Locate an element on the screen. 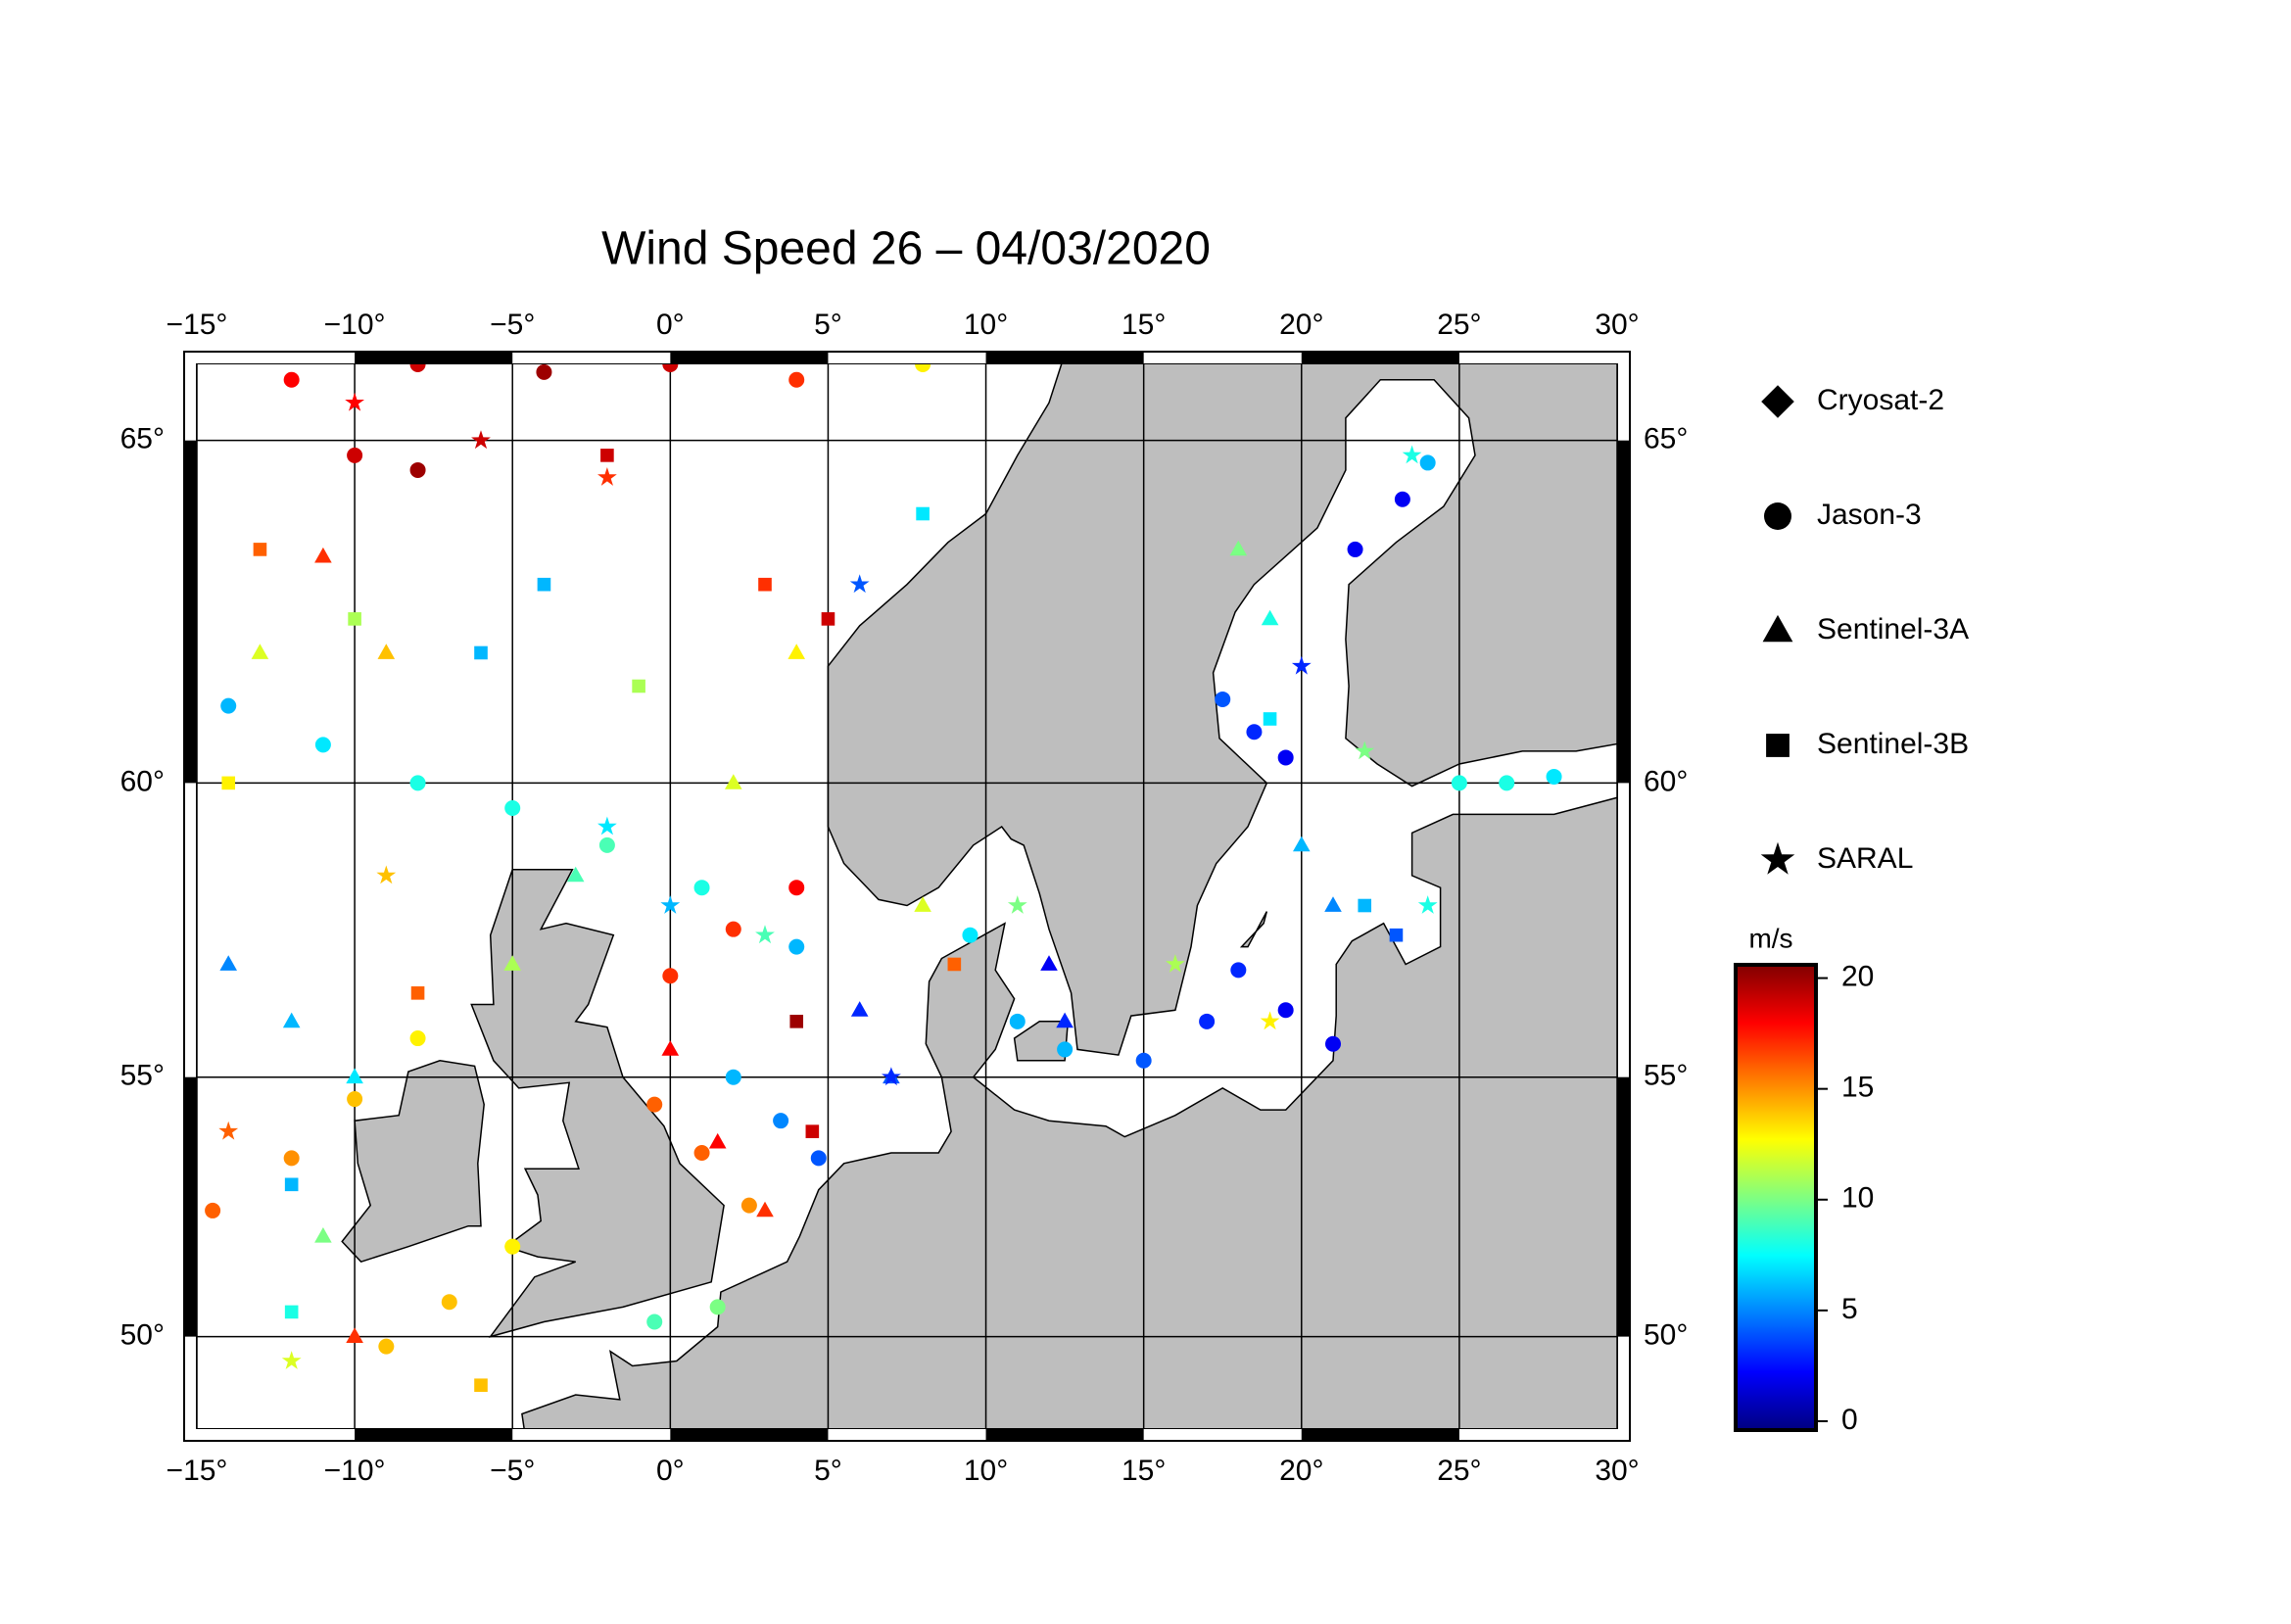  colorbar-tick-label: 20 is located at coordinates (1857, 976).